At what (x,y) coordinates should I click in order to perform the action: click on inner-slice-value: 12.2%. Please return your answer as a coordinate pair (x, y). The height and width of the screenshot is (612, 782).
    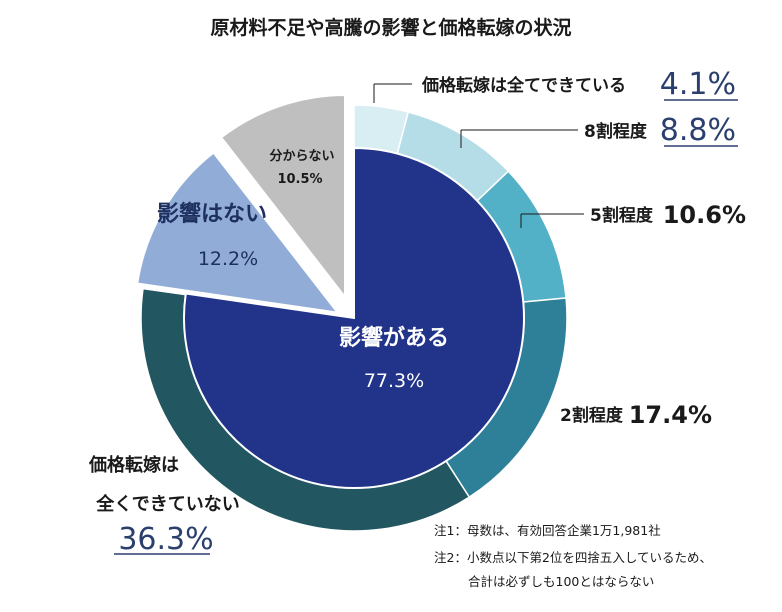
    Looking at the image, I should click on (228, 259).